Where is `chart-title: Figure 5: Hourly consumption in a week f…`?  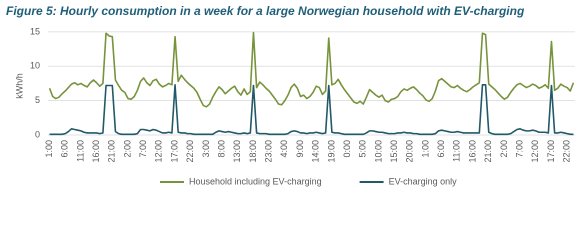
chart-title: Figure 5: Hourly consumption in a week f… is located at coordinates (265, 11).